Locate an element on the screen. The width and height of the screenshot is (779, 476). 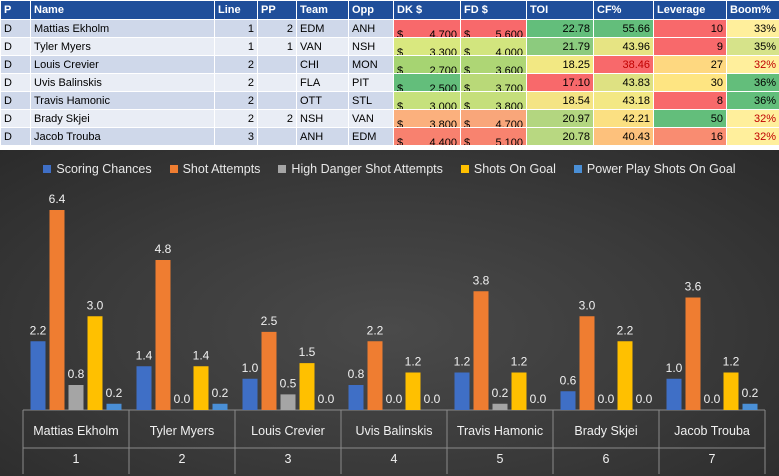
data-label: 1.2 is located at coordinates (462, 362).